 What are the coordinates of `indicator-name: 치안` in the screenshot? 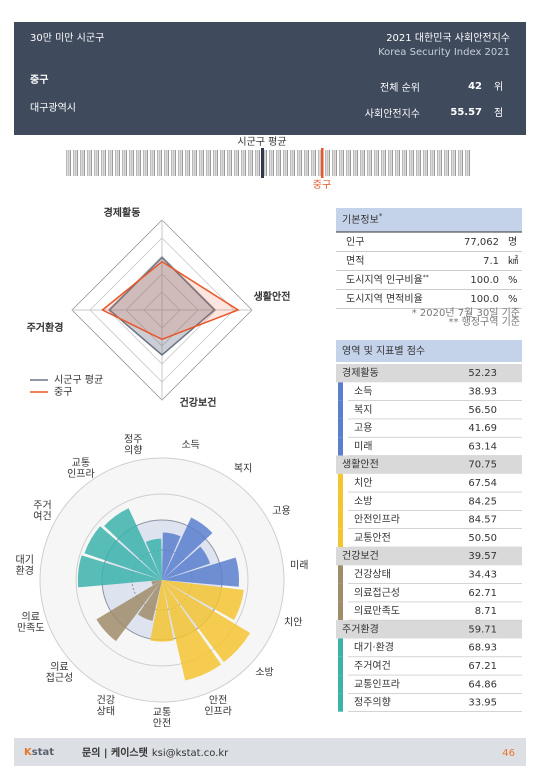 It's located at (363, 483).